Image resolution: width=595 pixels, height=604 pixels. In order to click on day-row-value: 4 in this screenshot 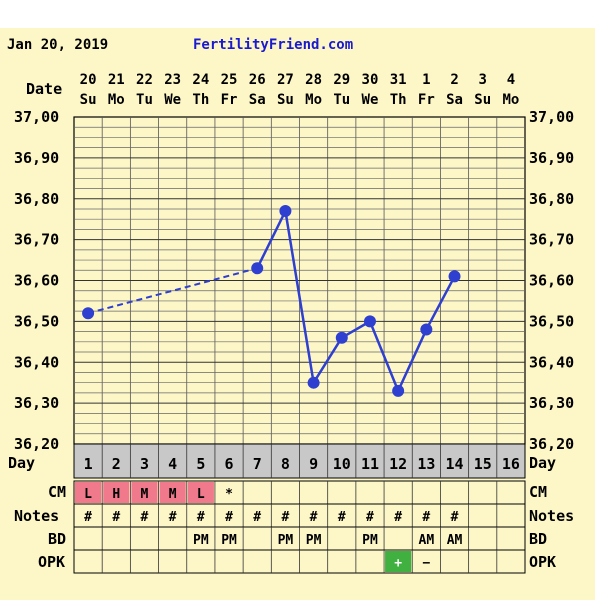, I will do `click(172, 464)`.